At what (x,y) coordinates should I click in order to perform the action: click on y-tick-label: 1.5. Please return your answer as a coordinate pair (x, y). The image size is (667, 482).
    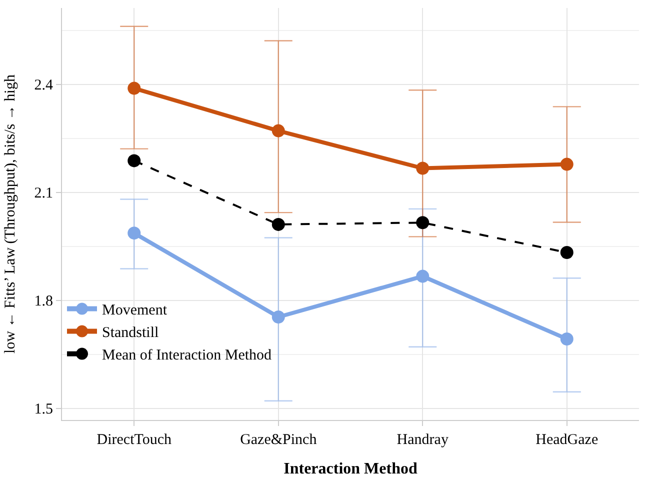
    Looking at the image, I should click on (43, 410).